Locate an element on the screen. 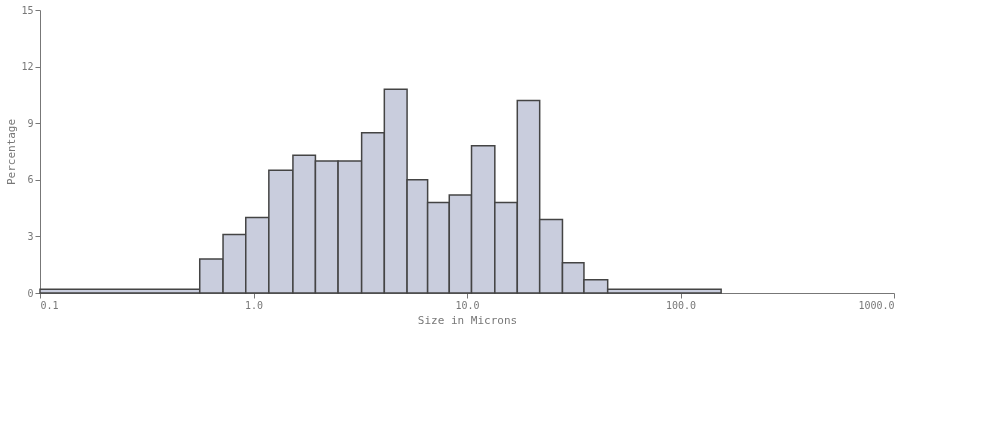 The image size is (1003, 443). y-tick-label: 6 is located at coordinates (30, 180).